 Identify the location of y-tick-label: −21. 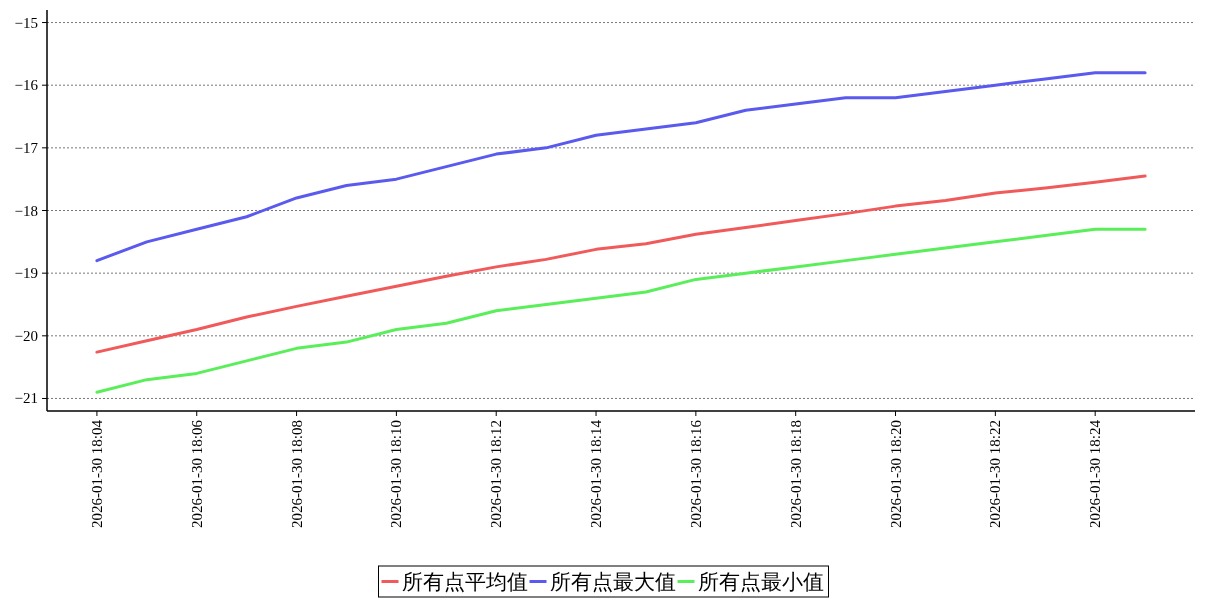
(26, 398).